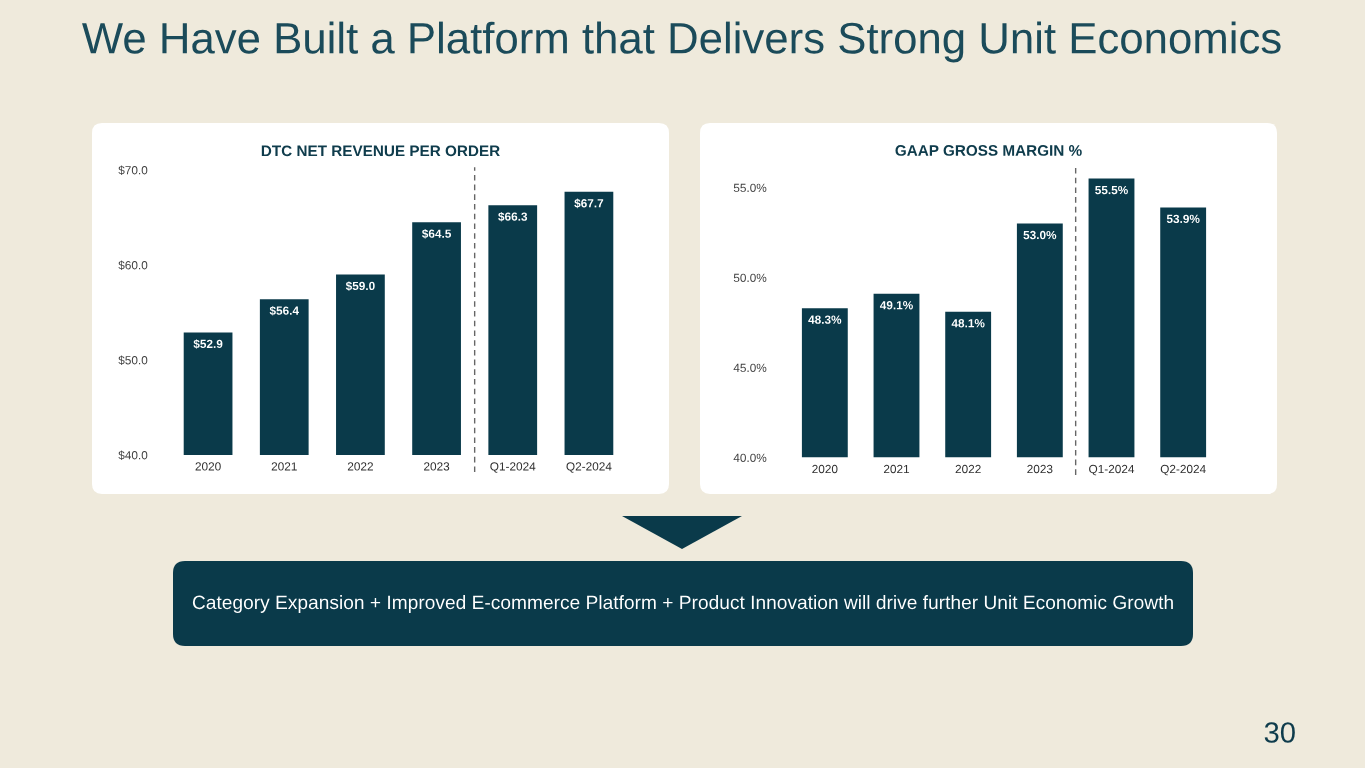 The image size is (1365, 768). Describe the element at coordinates (750, 367) in the screenshot. I see `y-tick-label: 45.0%` at that location.